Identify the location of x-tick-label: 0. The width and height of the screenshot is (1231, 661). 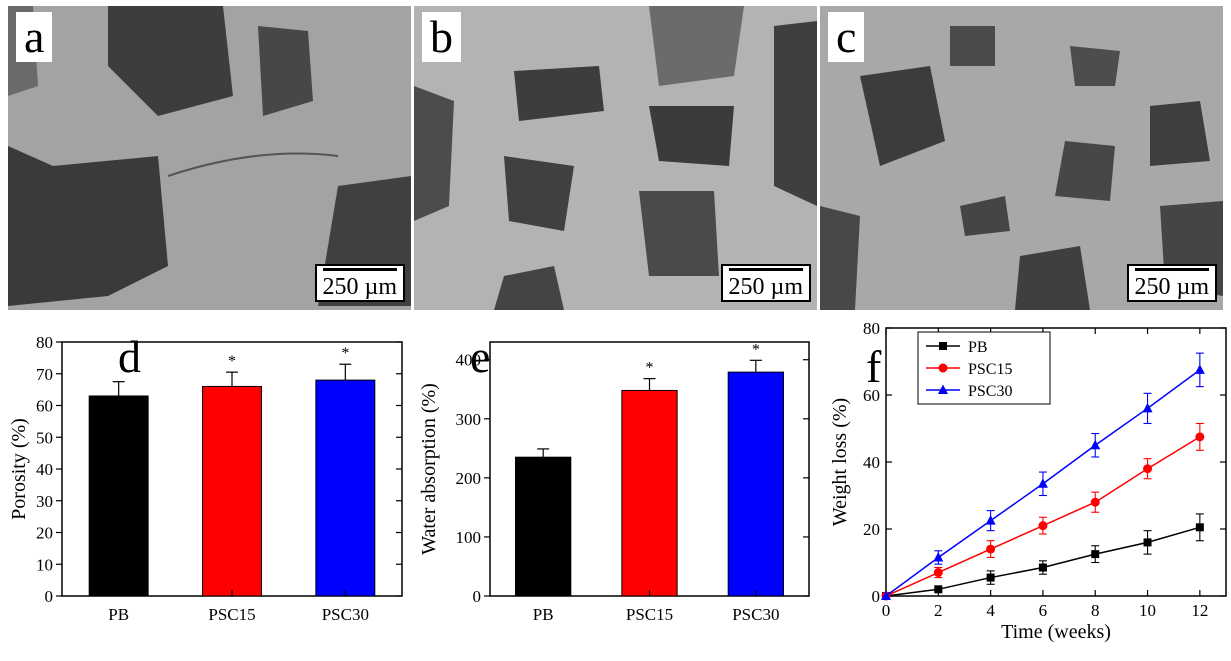
(886, 610).